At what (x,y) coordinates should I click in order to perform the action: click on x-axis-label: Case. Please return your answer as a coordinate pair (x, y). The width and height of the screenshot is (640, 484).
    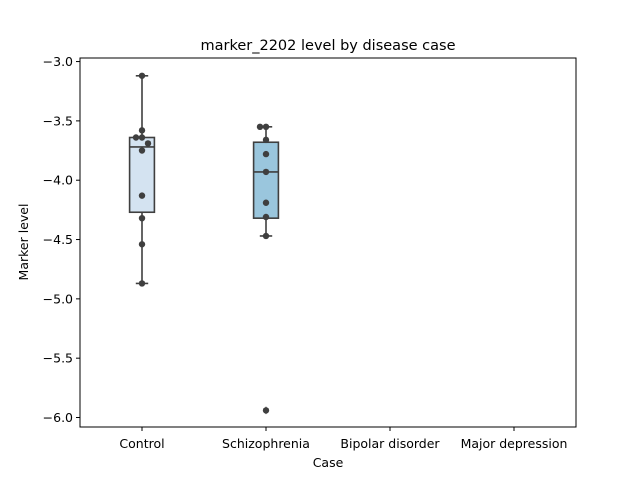
    Looking at the image, I should click on (328, 462).